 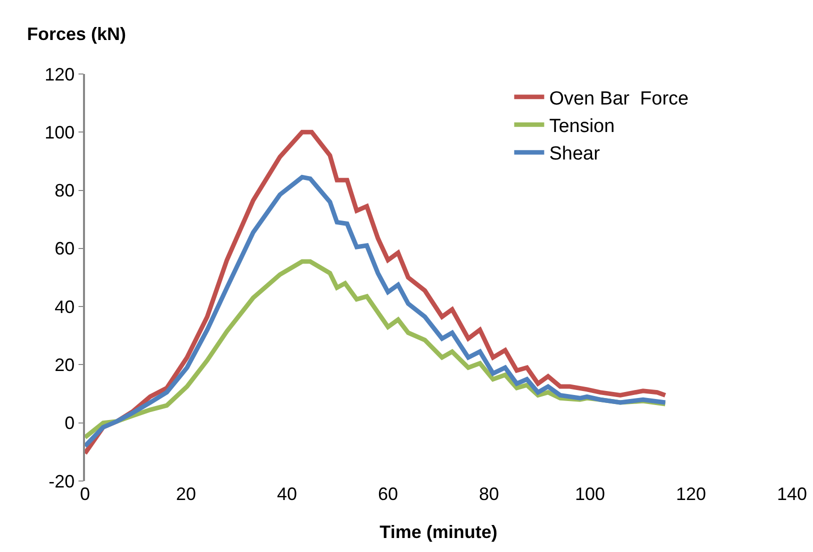 I want to click on y-tick-label: 100, so click(x=59, y=132).